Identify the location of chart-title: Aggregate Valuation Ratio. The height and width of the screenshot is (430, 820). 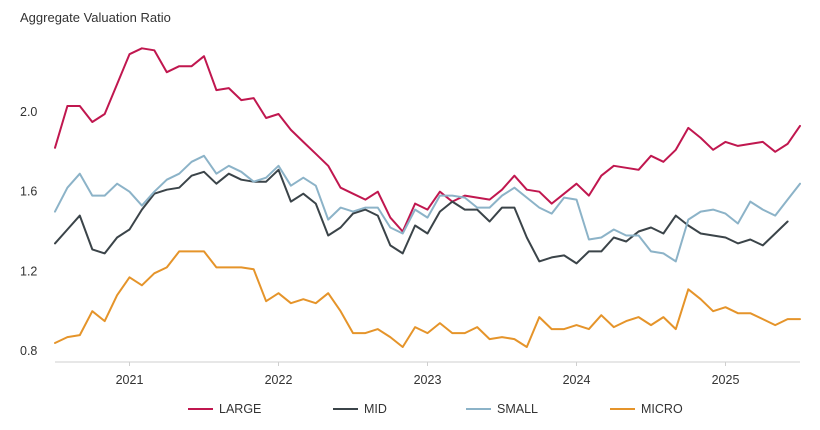
(95, 17).